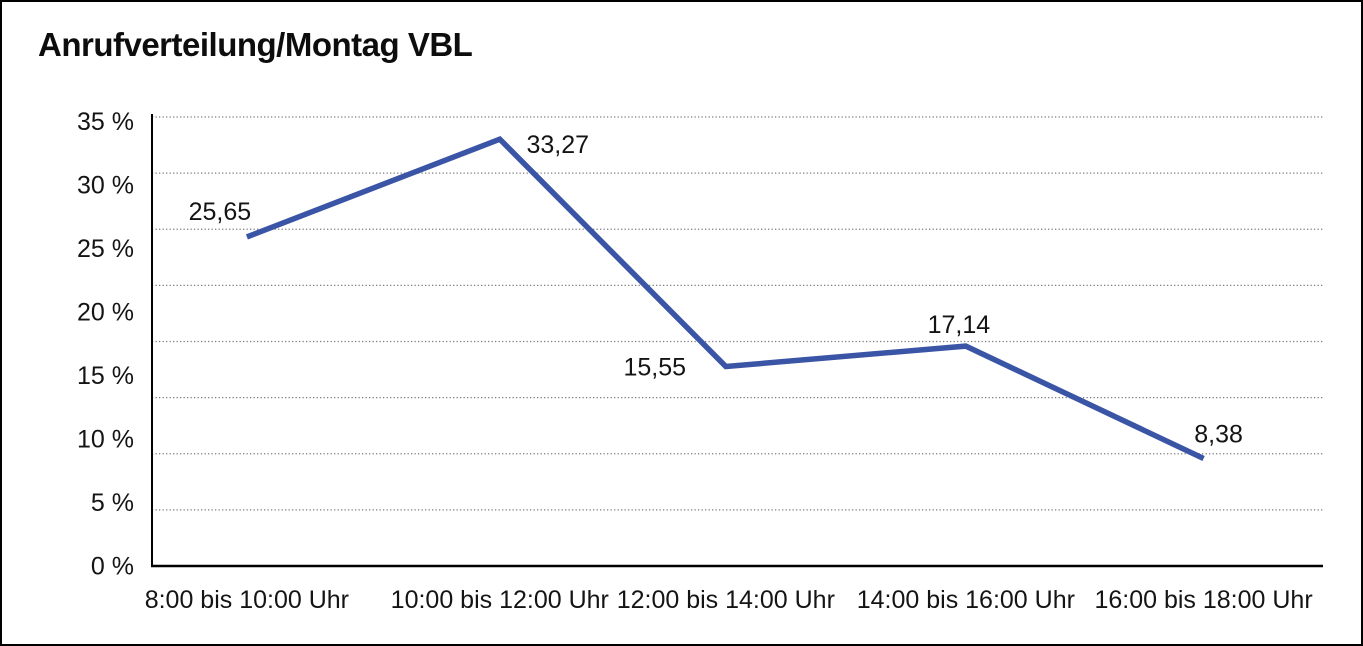 This screenshot has width=1363, height=646. Describe the element at coordinates (220, 212) in the screenshot. I see `value-label: 25,65` at that location.